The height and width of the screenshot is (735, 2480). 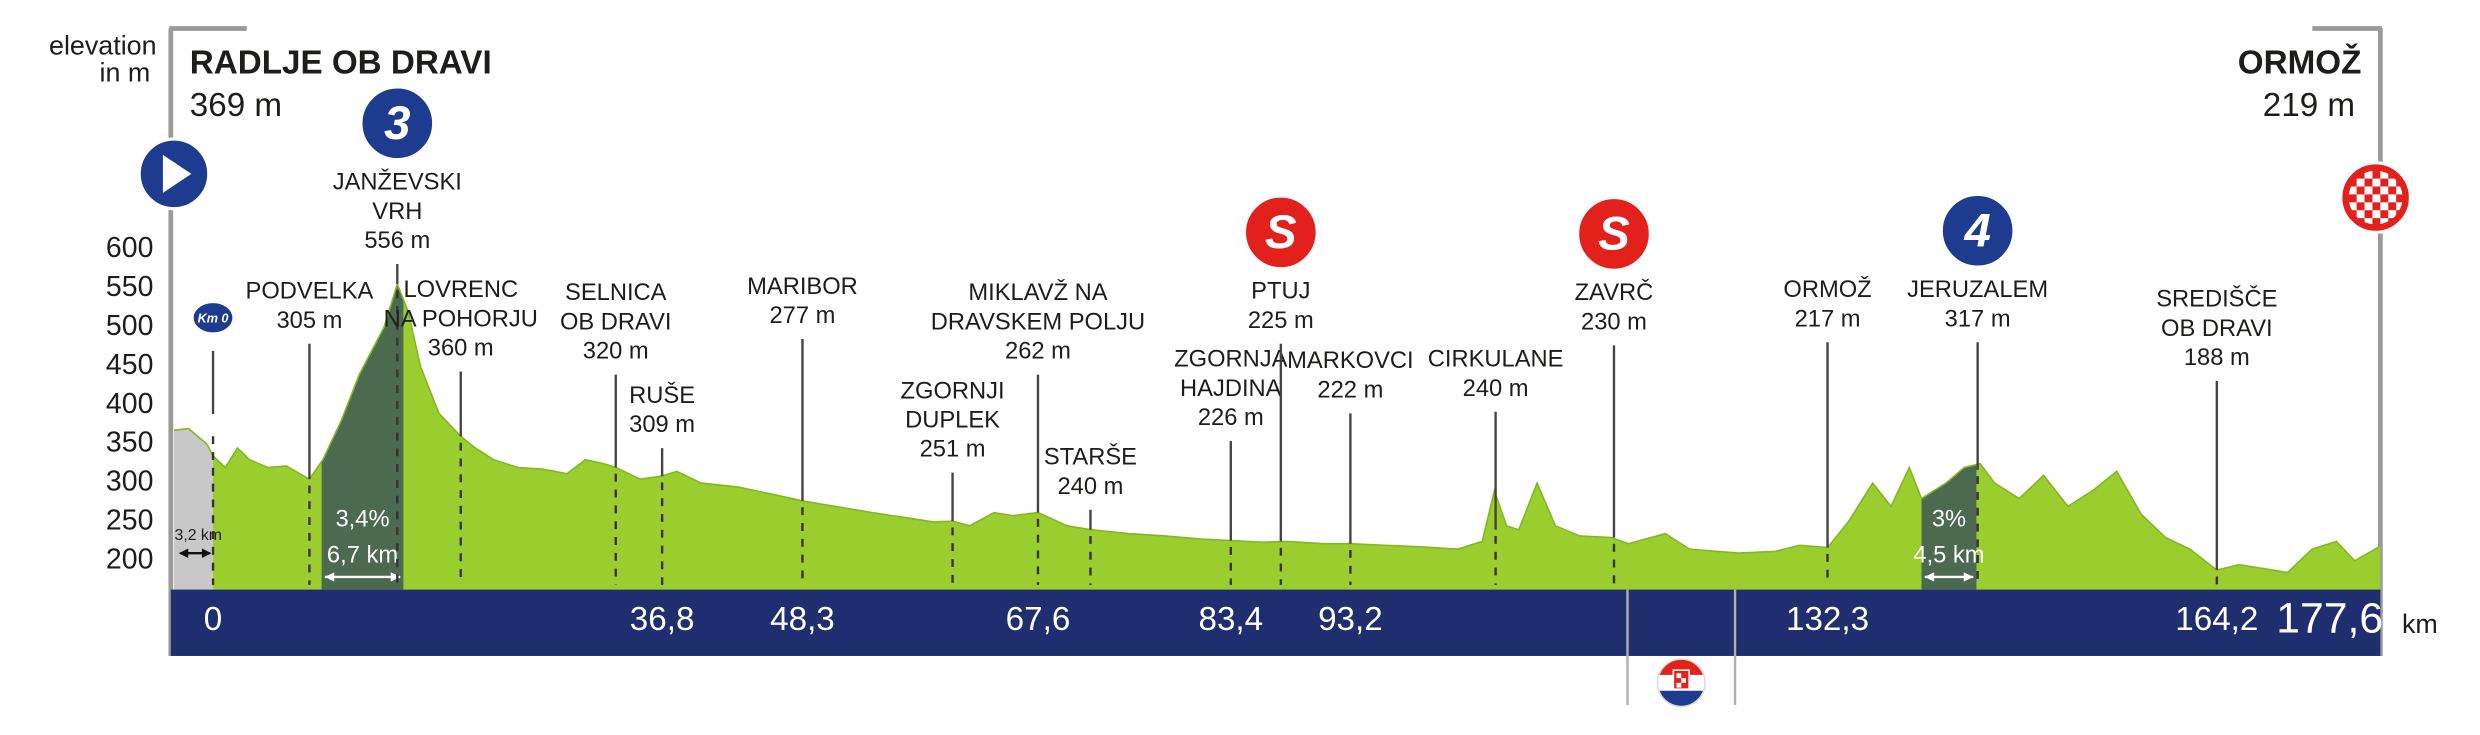 What do you see at coordinates (362, 519) in the screenshot?
I see `climb-gradient: 3,4%` at bounding box center [362, 519].